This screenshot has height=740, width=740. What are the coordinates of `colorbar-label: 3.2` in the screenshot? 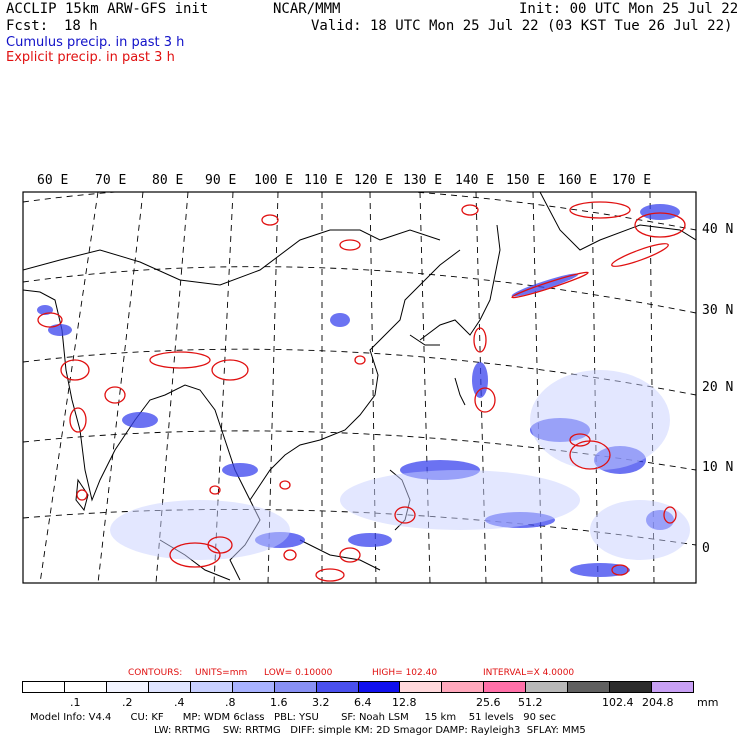 It's located at (321, 702).